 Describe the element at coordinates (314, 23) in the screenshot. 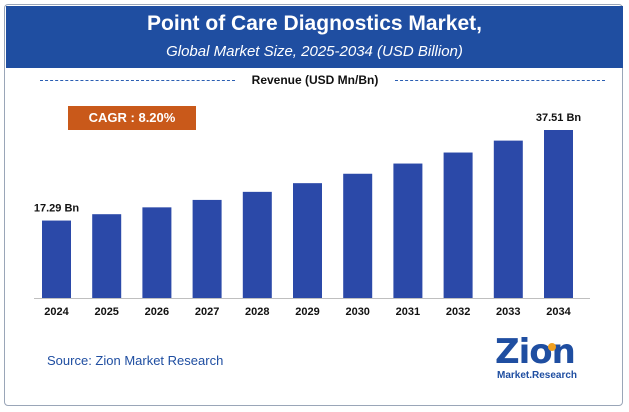

I see `chart-title: Point of Care Diagnostics Market,` at that location.